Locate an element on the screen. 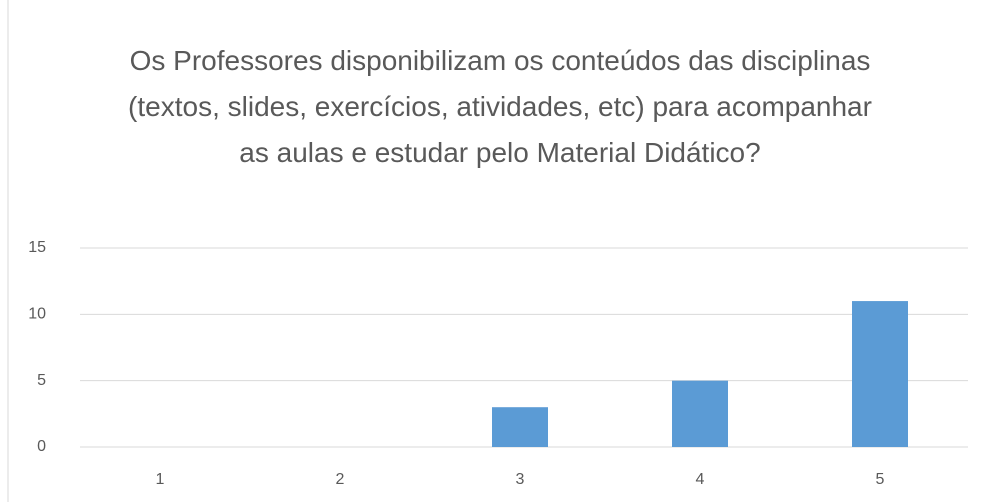  y-tick-label: 15 is located at coordinates (37, 247).